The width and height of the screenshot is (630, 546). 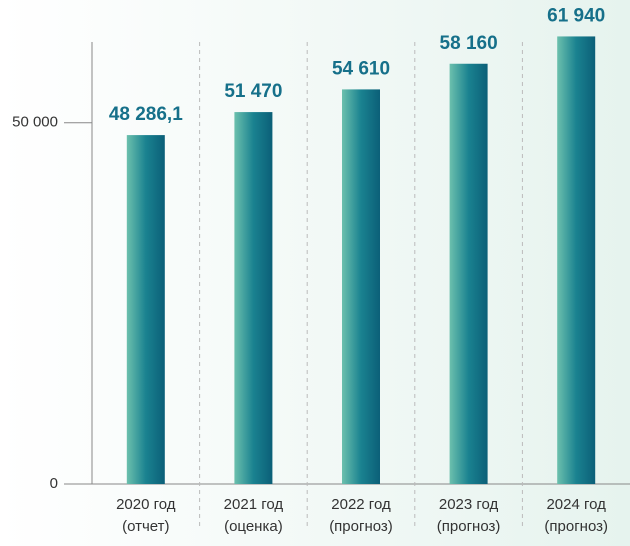 I want to click on x-tick-label: 2022 год, so click(x=361, y=504).